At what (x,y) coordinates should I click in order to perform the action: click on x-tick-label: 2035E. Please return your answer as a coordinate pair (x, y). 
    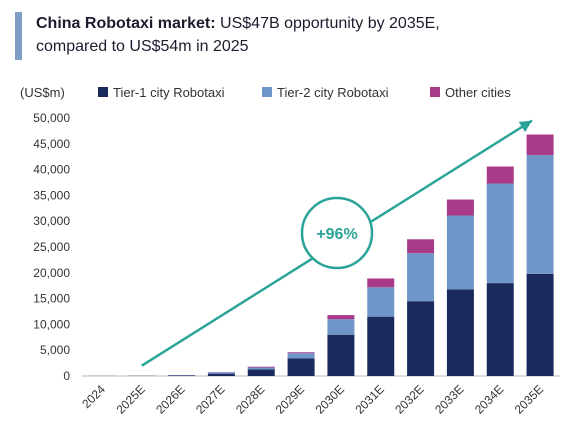
    Looking at the image, I should click on (529, 399).